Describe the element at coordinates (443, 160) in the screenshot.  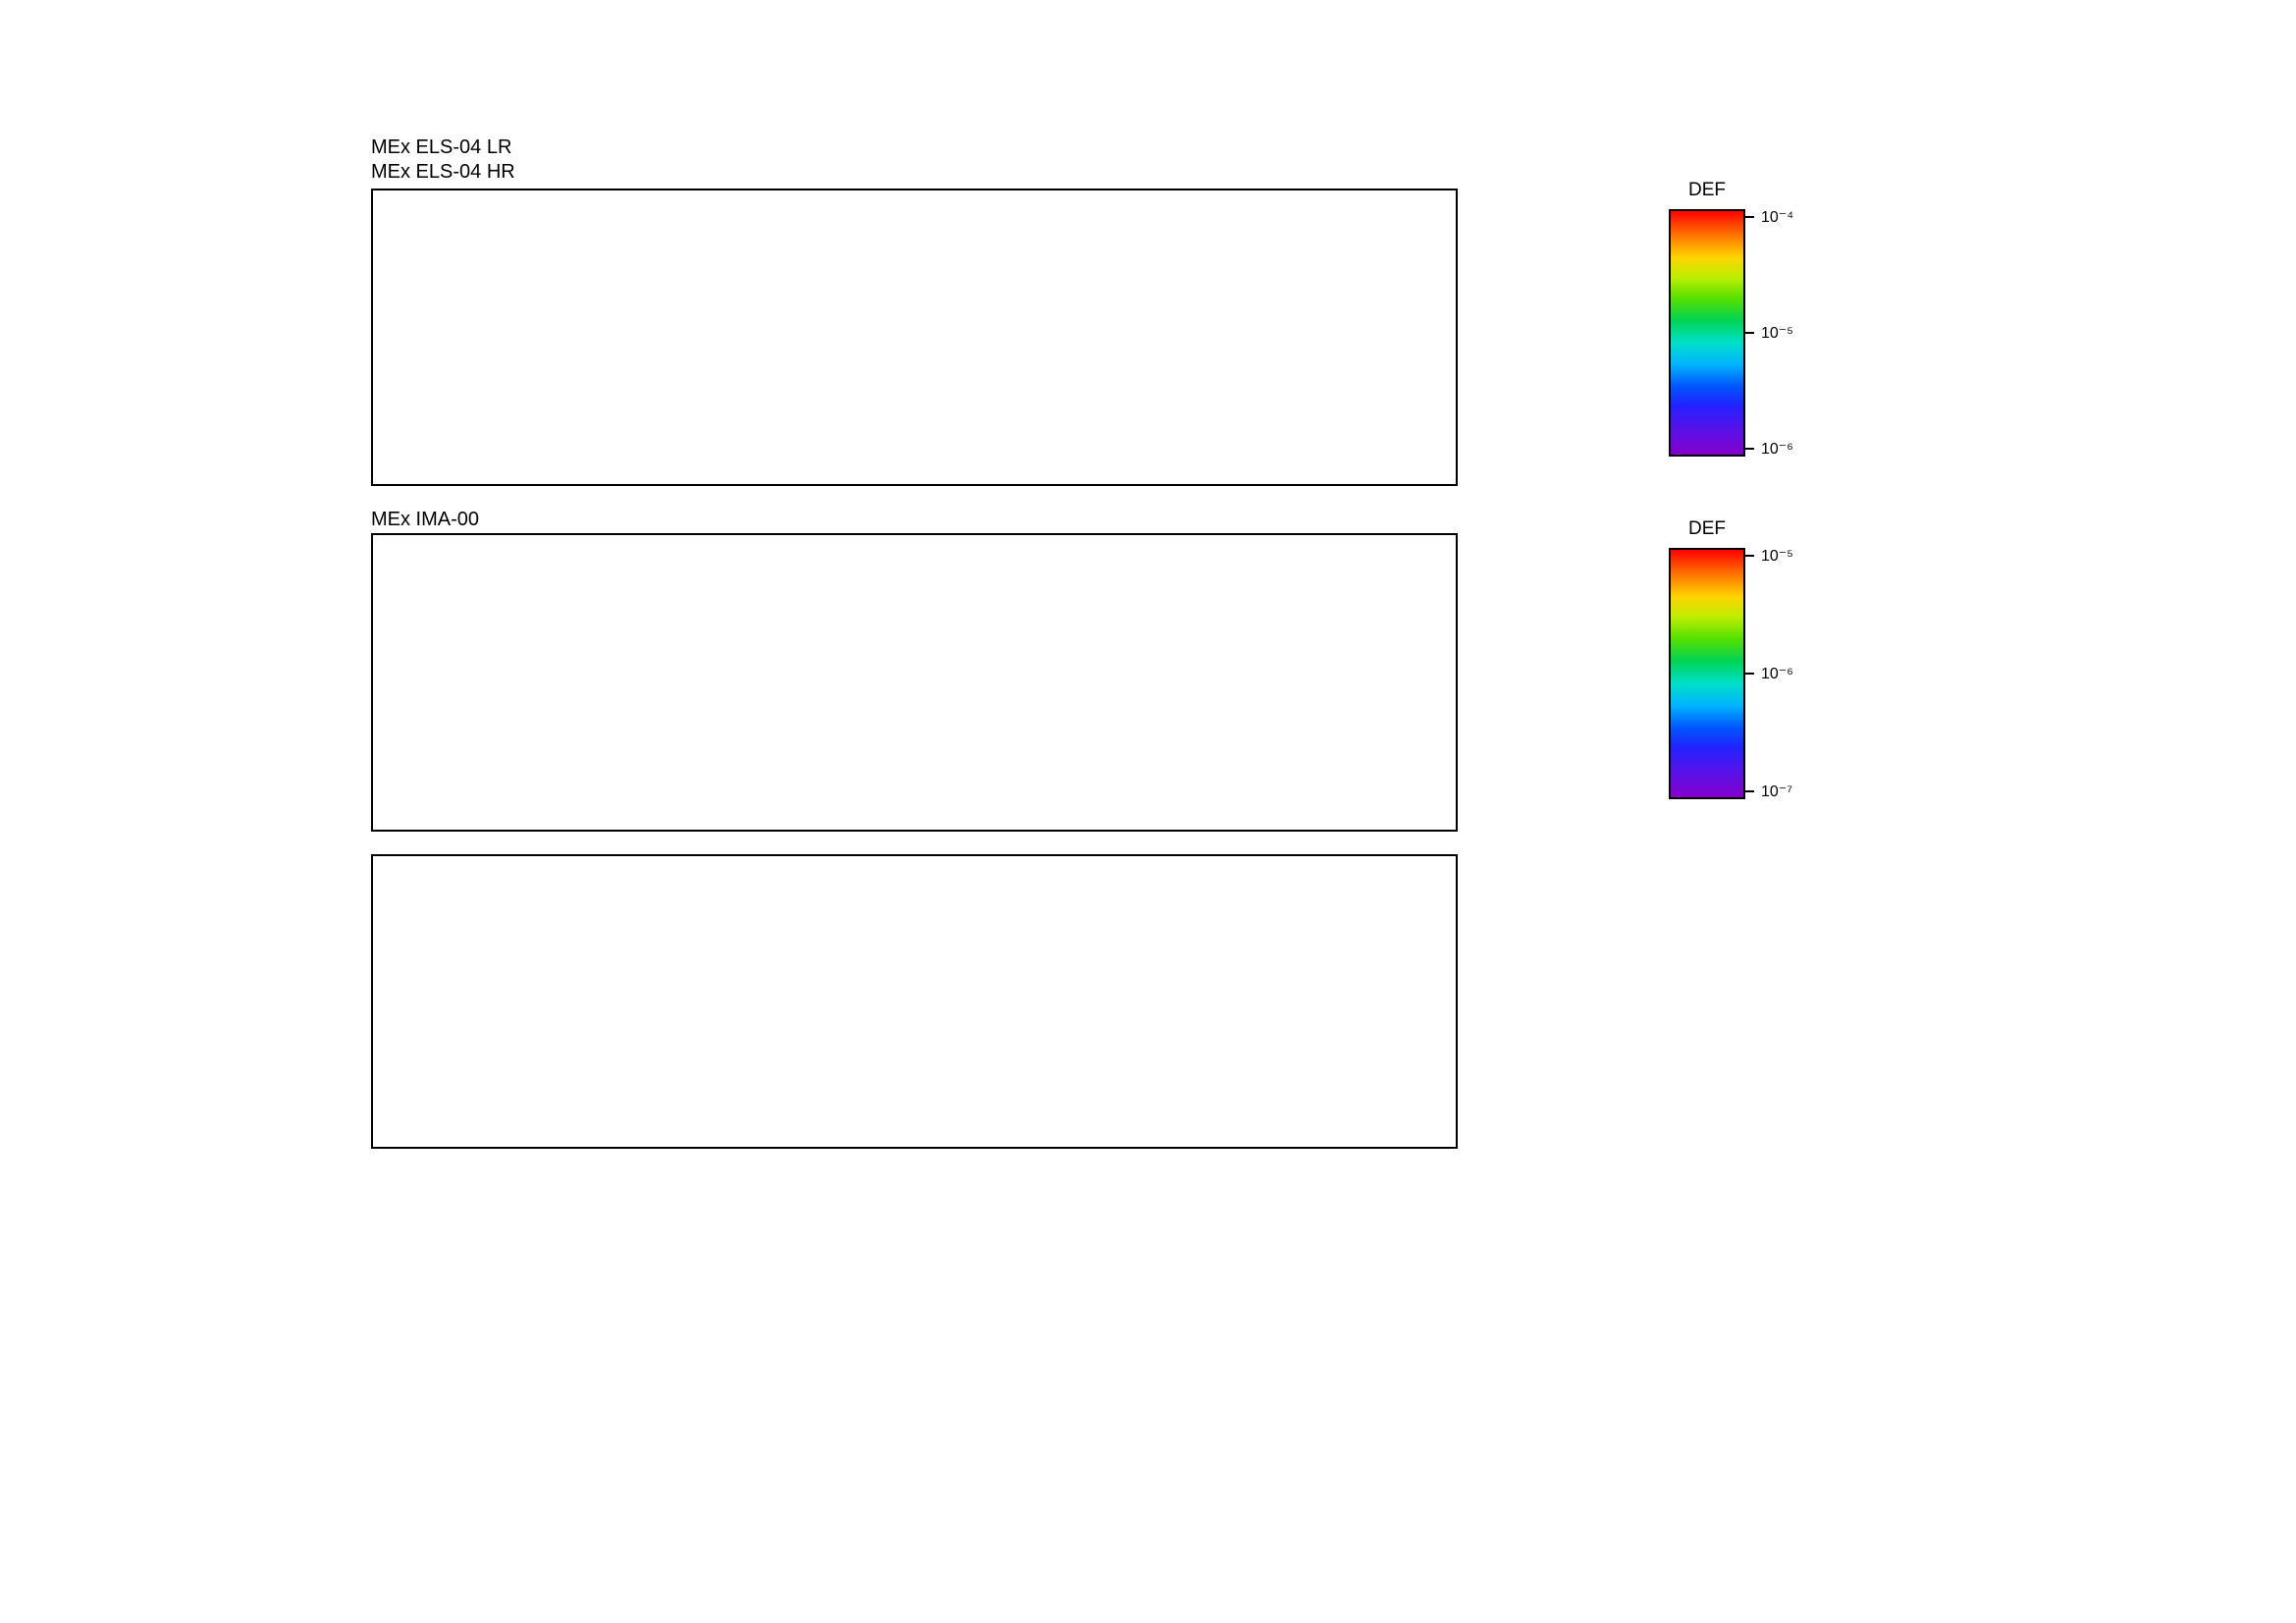
I see `els-panel-titles: MEx ELS-04 LR MEx ELS-04 HR` at that location.